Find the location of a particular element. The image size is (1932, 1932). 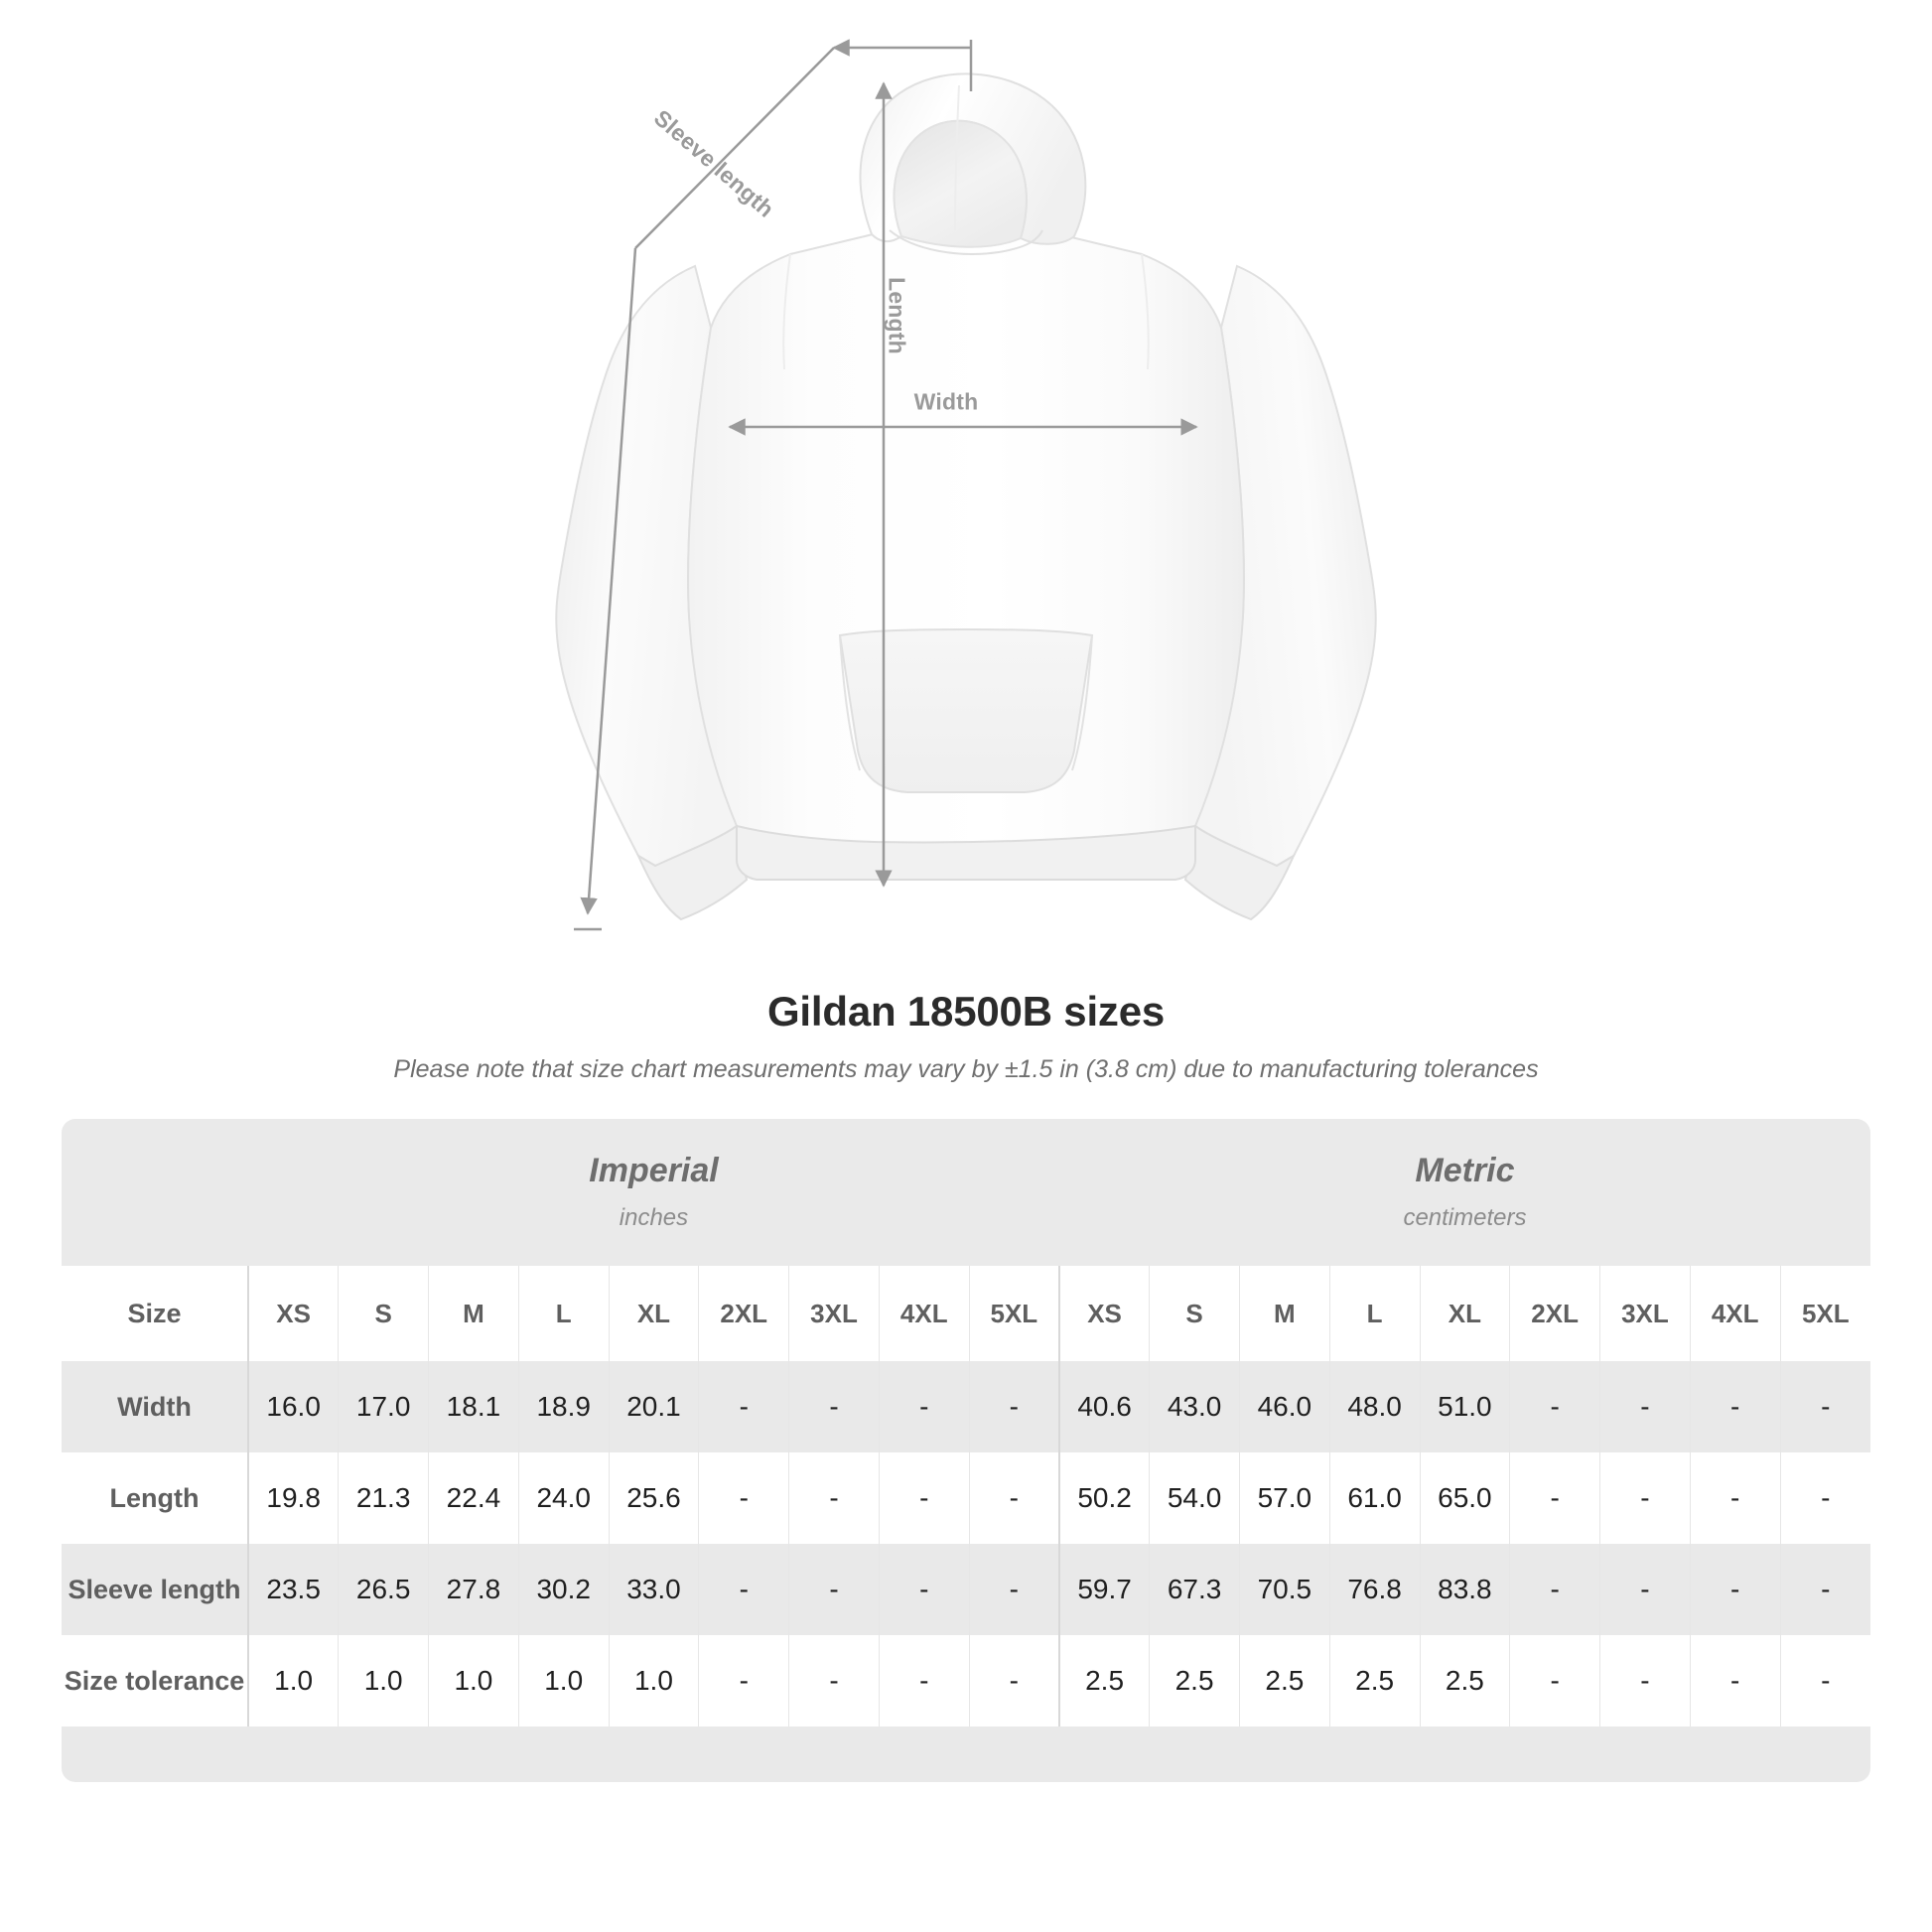

size-header-metric-4xl: 4XL is located at coordinates (1735, 1313).